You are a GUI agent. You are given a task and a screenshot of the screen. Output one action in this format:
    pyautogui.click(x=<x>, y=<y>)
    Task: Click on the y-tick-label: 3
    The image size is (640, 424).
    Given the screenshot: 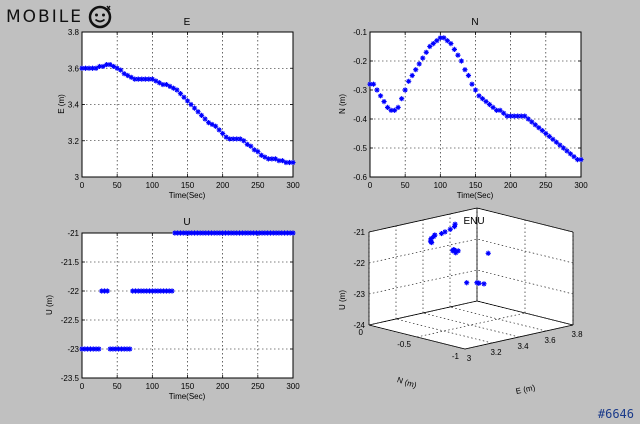 What is the action you would take?
    pyautogui.click(x=77, y=177)
    